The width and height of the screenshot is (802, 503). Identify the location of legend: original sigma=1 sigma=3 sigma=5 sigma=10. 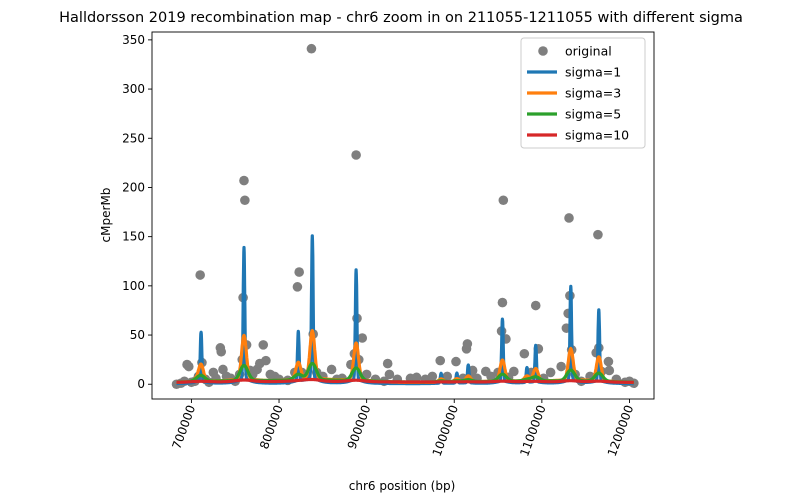
(583, 93).